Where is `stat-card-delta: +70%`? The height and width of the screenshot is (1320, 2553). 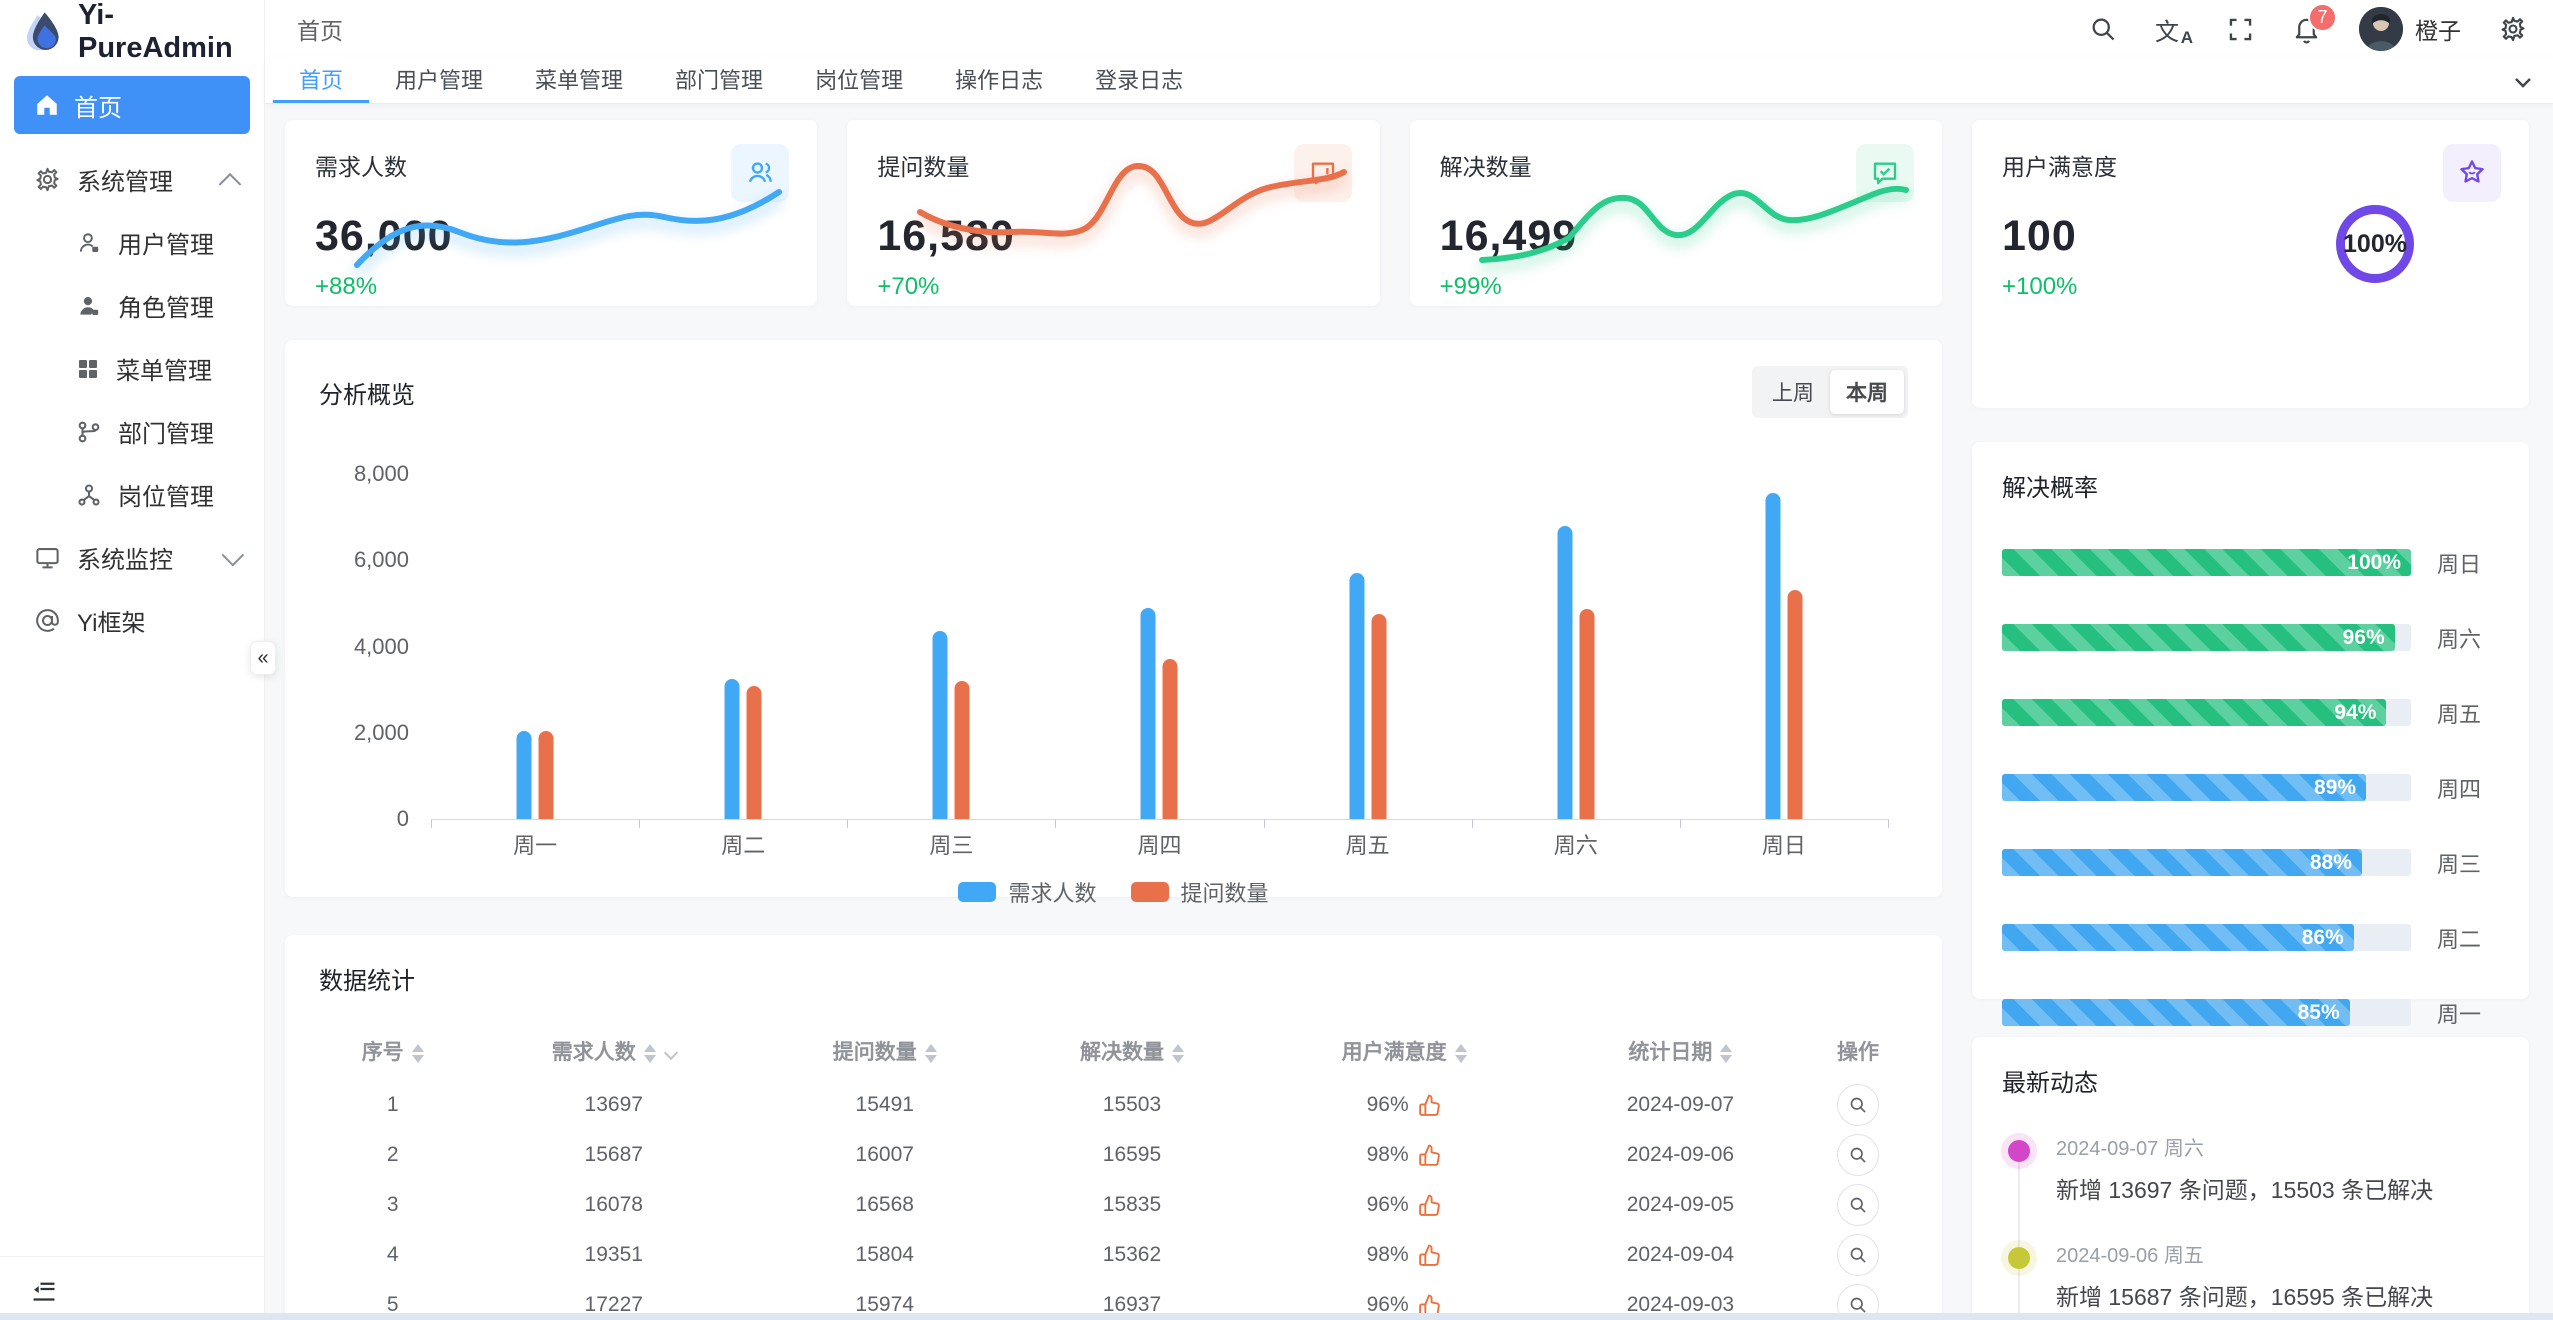 stat-card-delta: +70% is located at coordinates (908, 286).